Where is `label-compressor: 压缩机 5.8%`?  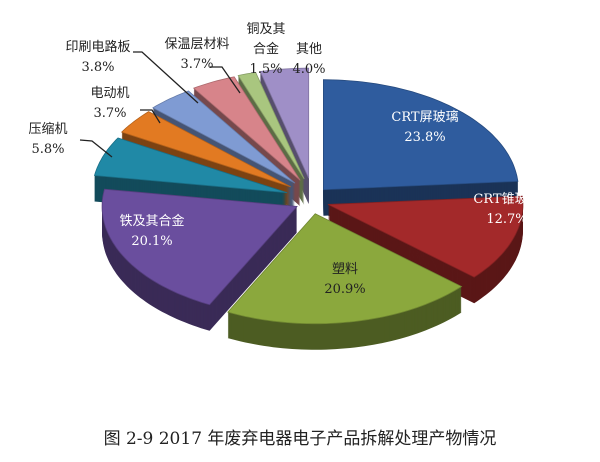
label-compressor: 压缩机 5.8% is located at coordinates (47, 140).